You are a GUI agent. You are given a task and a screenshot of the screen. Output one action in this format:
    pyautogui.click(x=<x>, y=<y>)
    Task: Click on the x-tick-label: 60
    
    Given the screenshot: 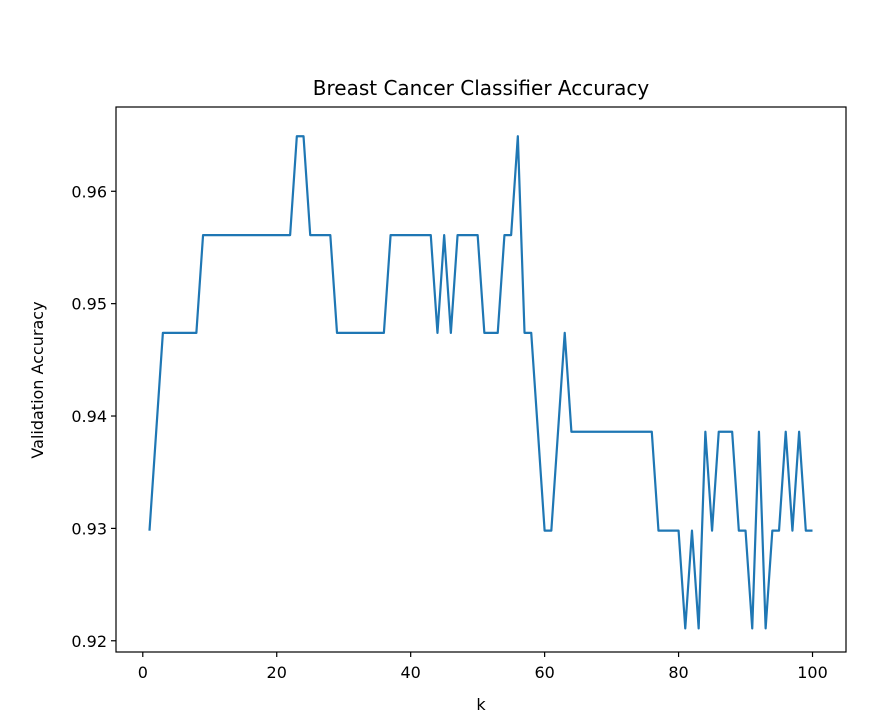 What is the action you would take?
    pyautogui.click(x=544, y=672)
    